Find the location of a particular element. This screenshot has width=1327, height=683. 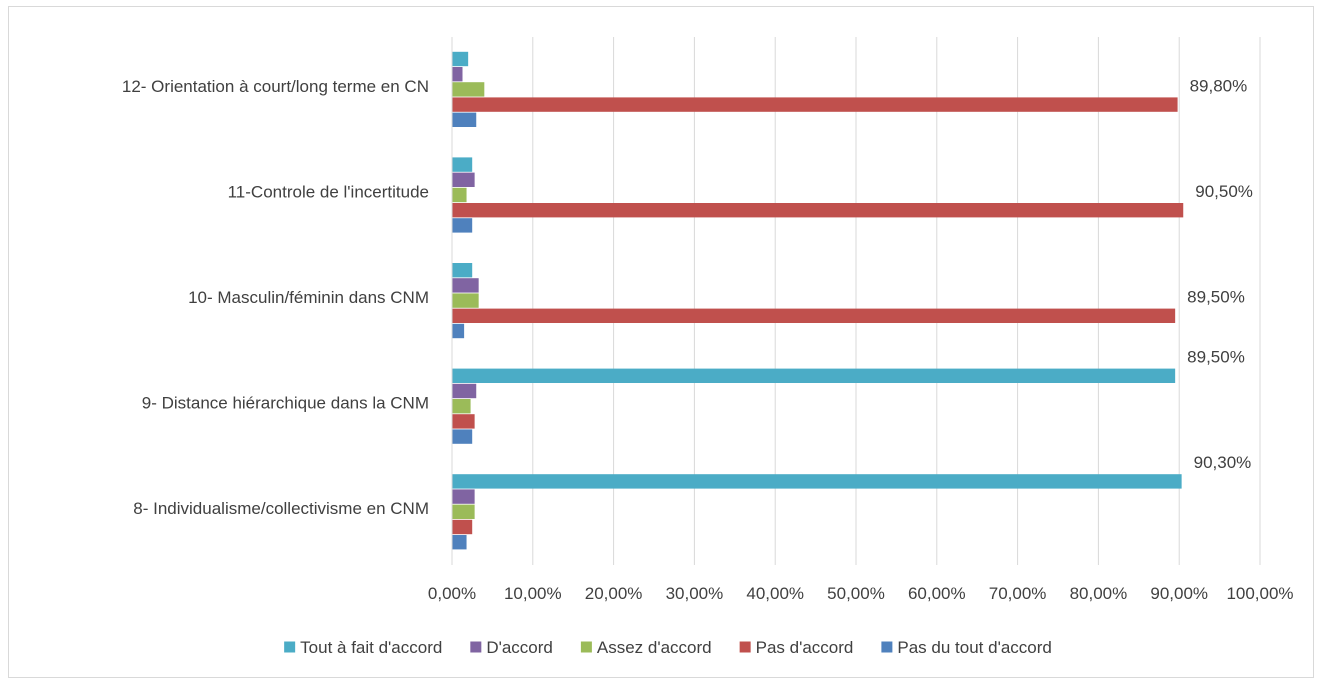

legend-label: Assez d'accord is located at coordinates (654, 647).